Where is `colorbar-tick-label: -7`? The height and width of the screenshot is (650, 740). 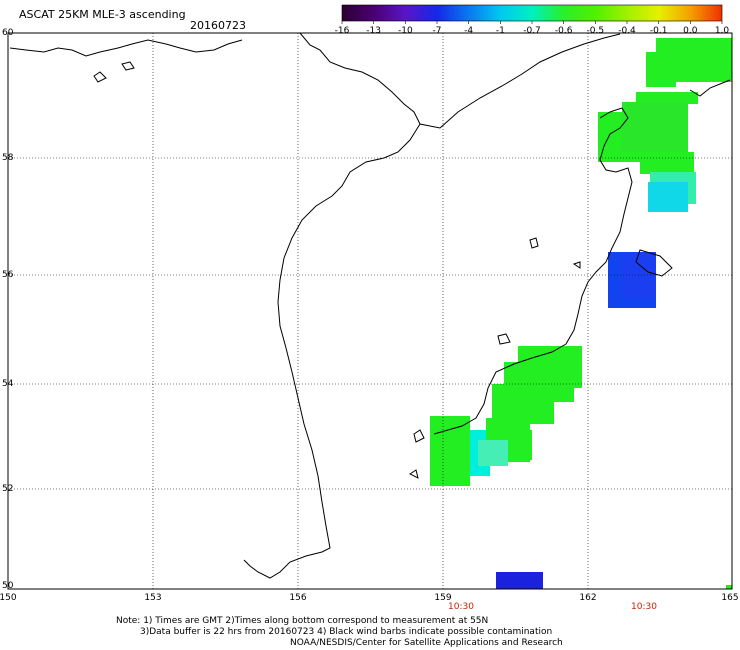 colorbar-tick-label: -7 is located at coordinates (437, 31).